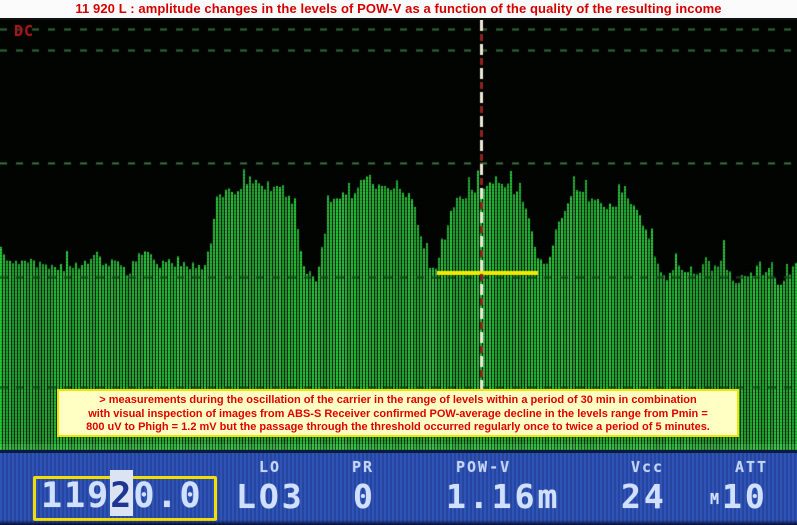 Image resolution: width=797 pixels, height=525 pixels. Describe the element at coordinates (644, 496) in the screenshot. I see `vcc-value: 24` at that location.